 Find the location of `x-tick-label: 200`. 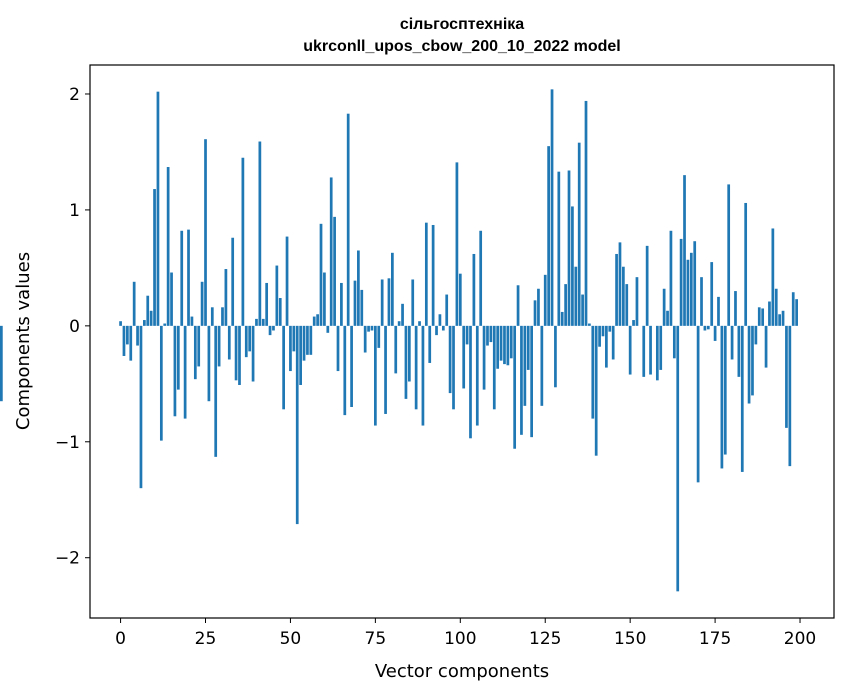

x-tick-label: 200 is located at coordinates (800, 639).